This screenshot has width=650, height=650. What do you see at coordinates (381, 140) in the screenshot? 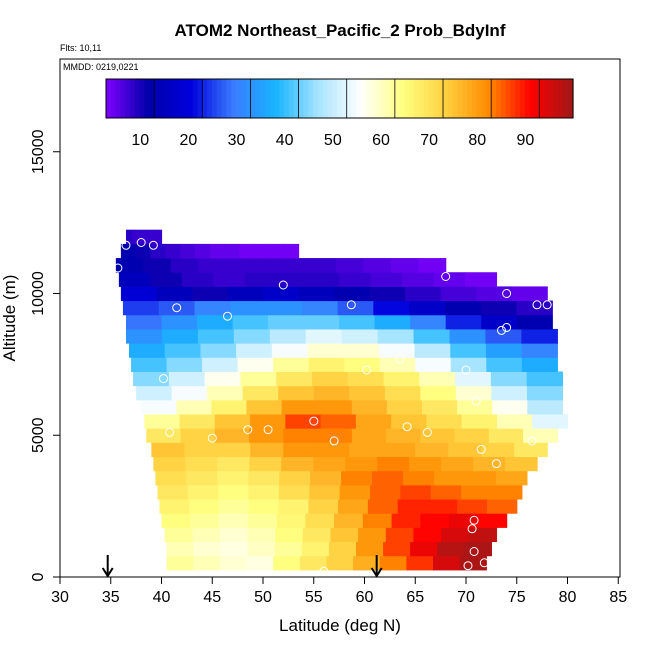
I see `colorbar-tick-label: 60` at bounding box center [381, 140].